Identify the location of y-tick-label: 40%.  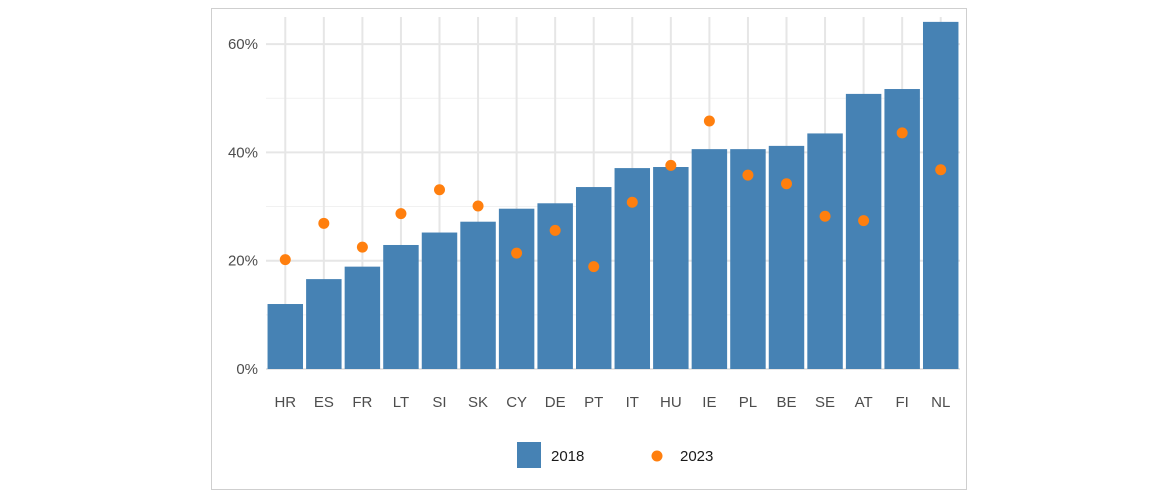
(243, 152).